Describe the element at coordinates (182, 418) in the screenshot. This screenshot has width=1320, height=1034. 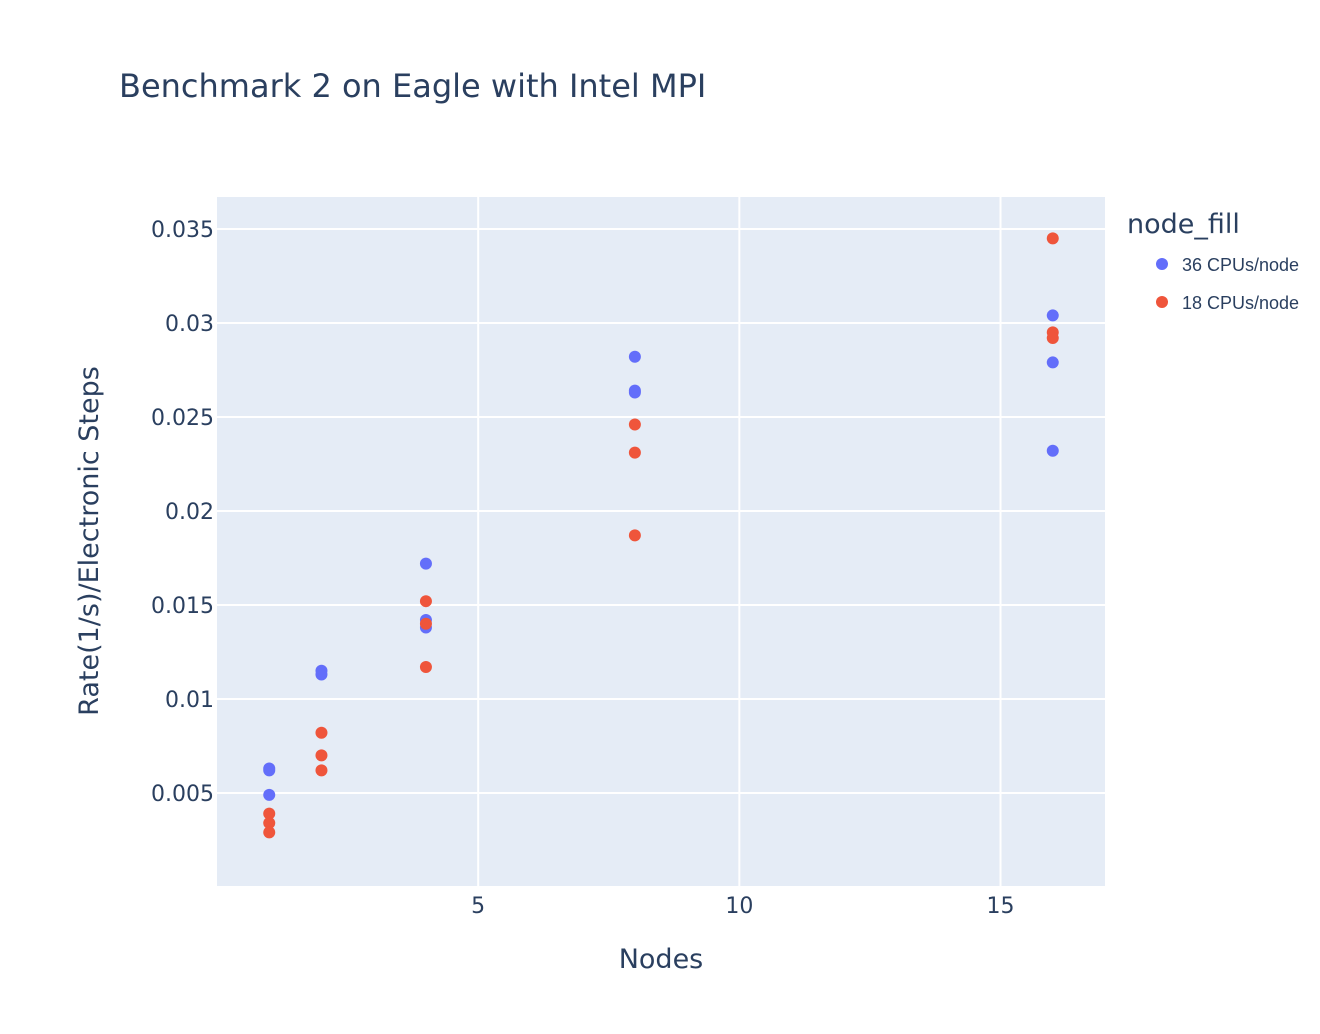
I see `y-tick-label: 0.025` at that location.